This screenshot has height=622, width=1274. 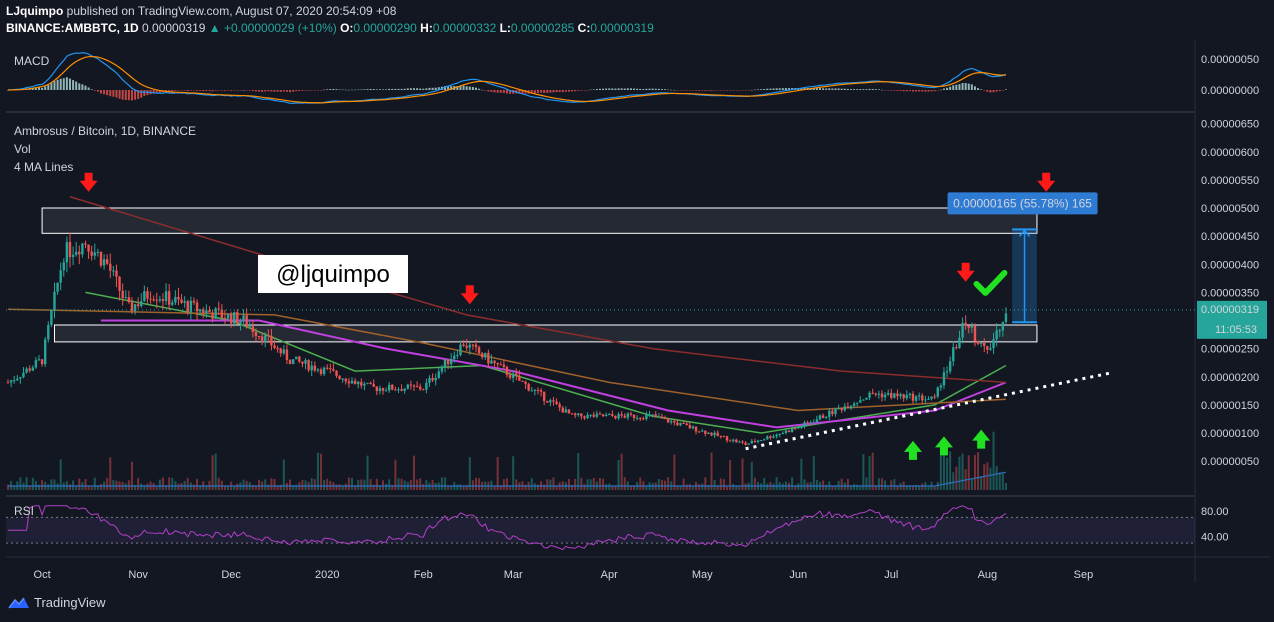 I want to click on green-check-icon, so click(x=990, y=282).